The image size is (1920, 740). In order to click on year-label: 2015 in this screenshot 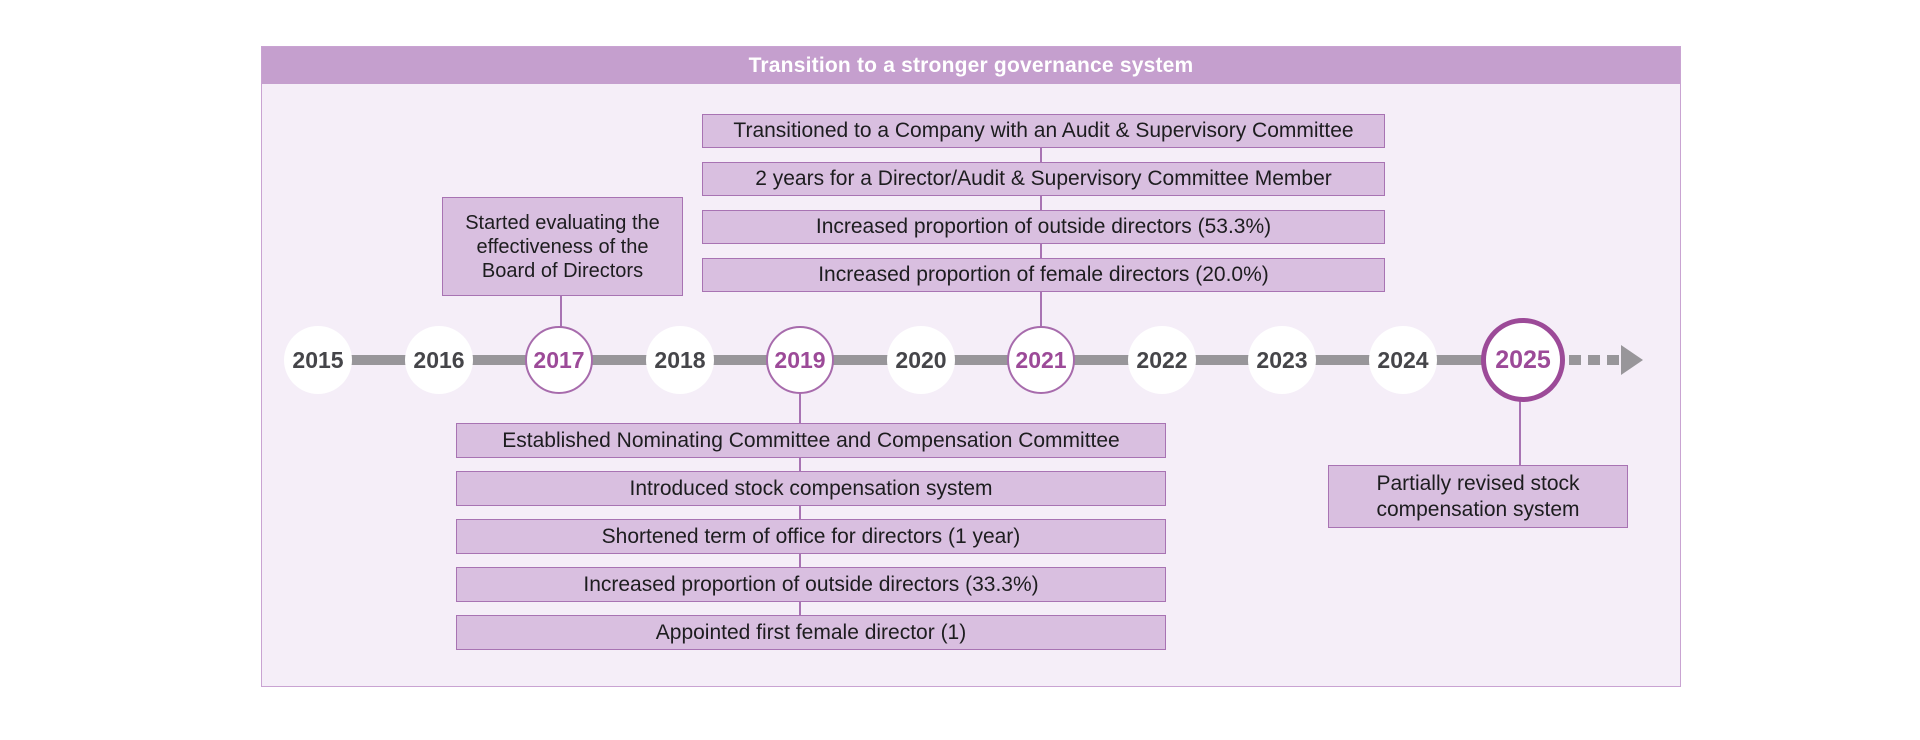, I will do `click(318, 359)`.